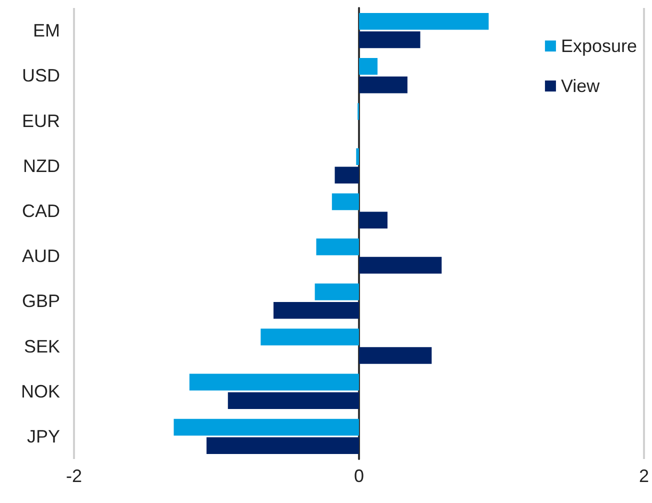  Describe the element at coordinates (359, 476) in the screenshot. I see `x-tick-label: 0` at that location.